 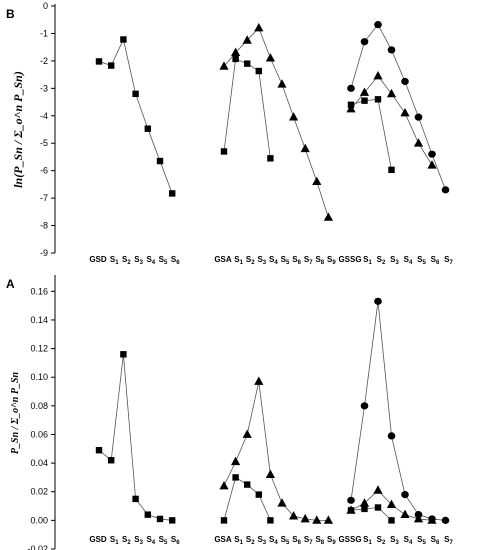 I want to click on y-tick-label: -7, so click(x=44, y=198).